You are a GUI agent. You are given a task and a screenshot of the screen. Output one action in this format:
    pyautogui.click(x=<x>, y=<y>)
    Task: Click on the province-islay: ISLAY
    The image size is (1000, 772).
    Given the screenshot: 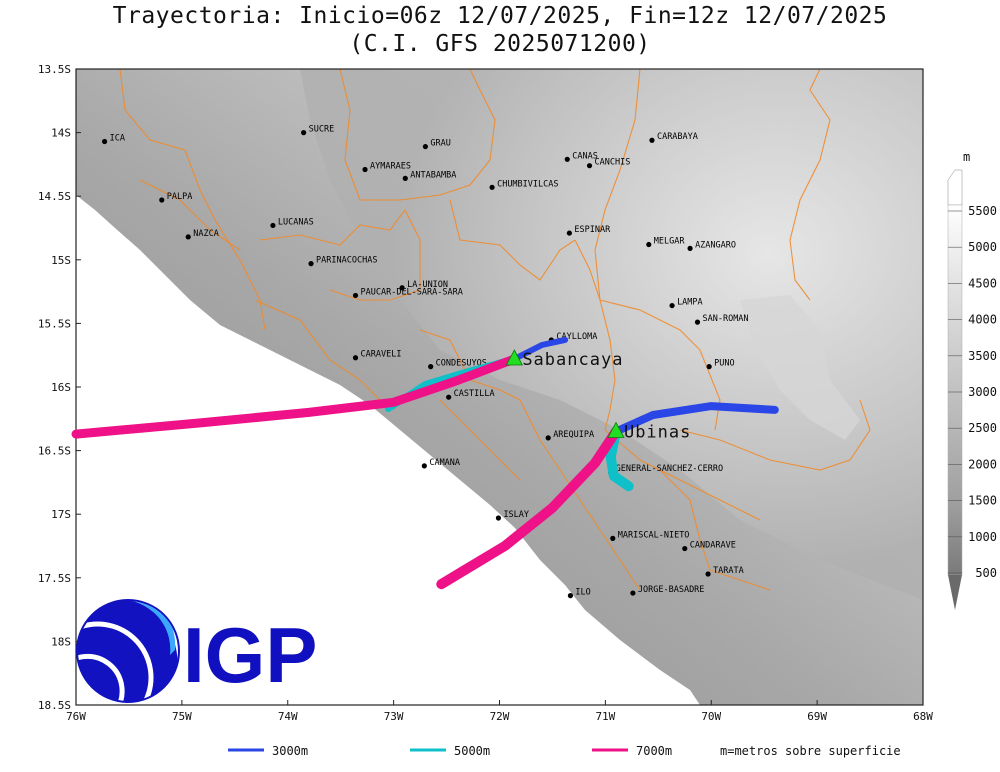 What is the action you would take?
    pyautogui.click(x=512, y=515)
    